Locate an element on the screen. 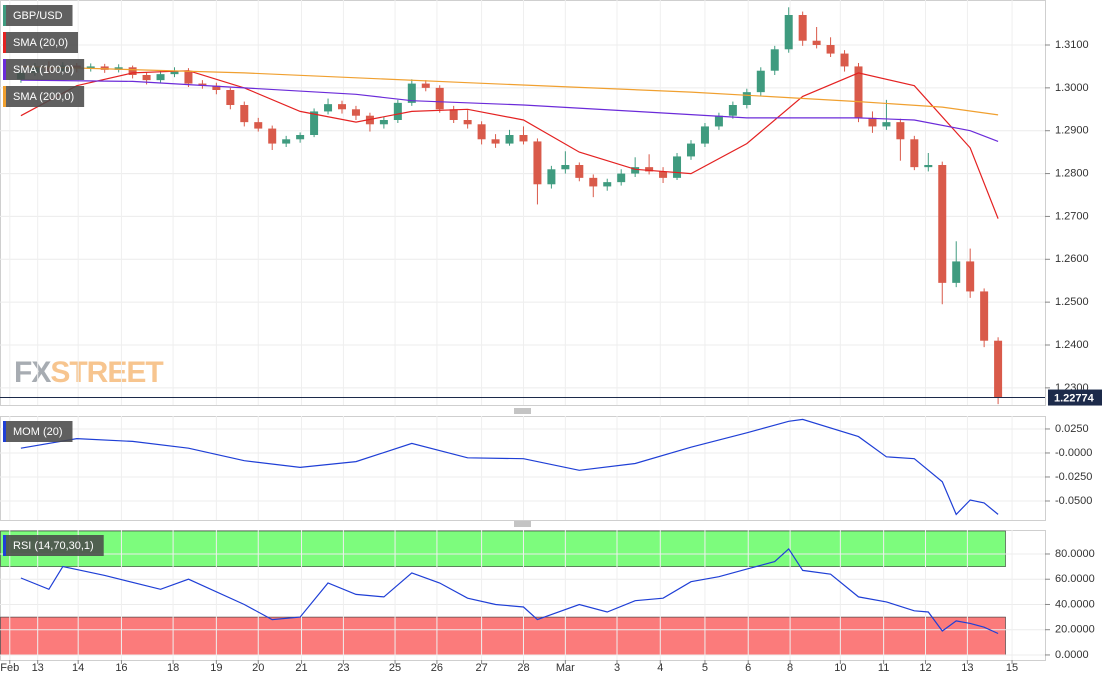 The width and height of the screenshot is (1118, 682). legend-label: MOM (20) is located at coordinates (38, 432).